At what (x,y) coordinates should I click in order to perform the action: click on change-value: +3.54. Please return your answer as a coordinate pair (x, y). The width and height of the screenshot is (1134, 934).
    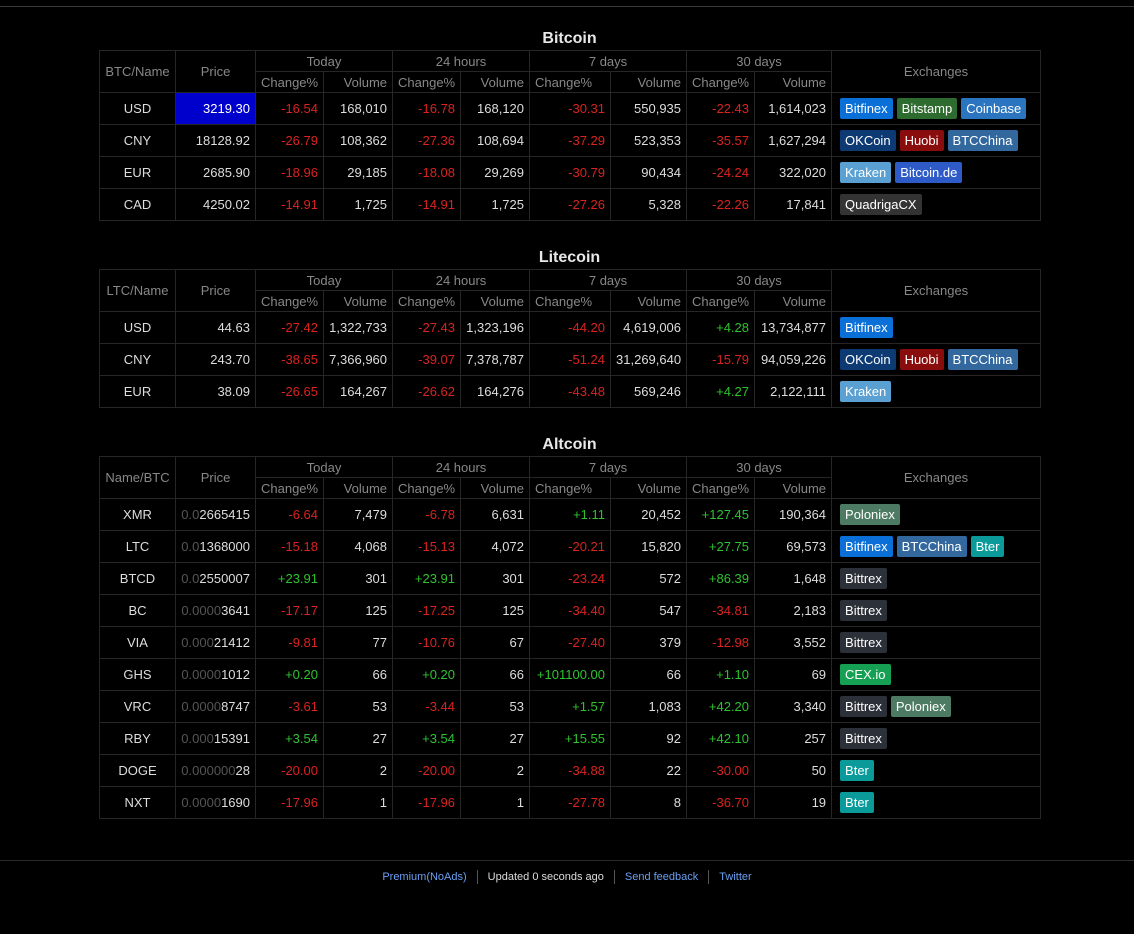
    Looking at the image, I should click on (289, 738).